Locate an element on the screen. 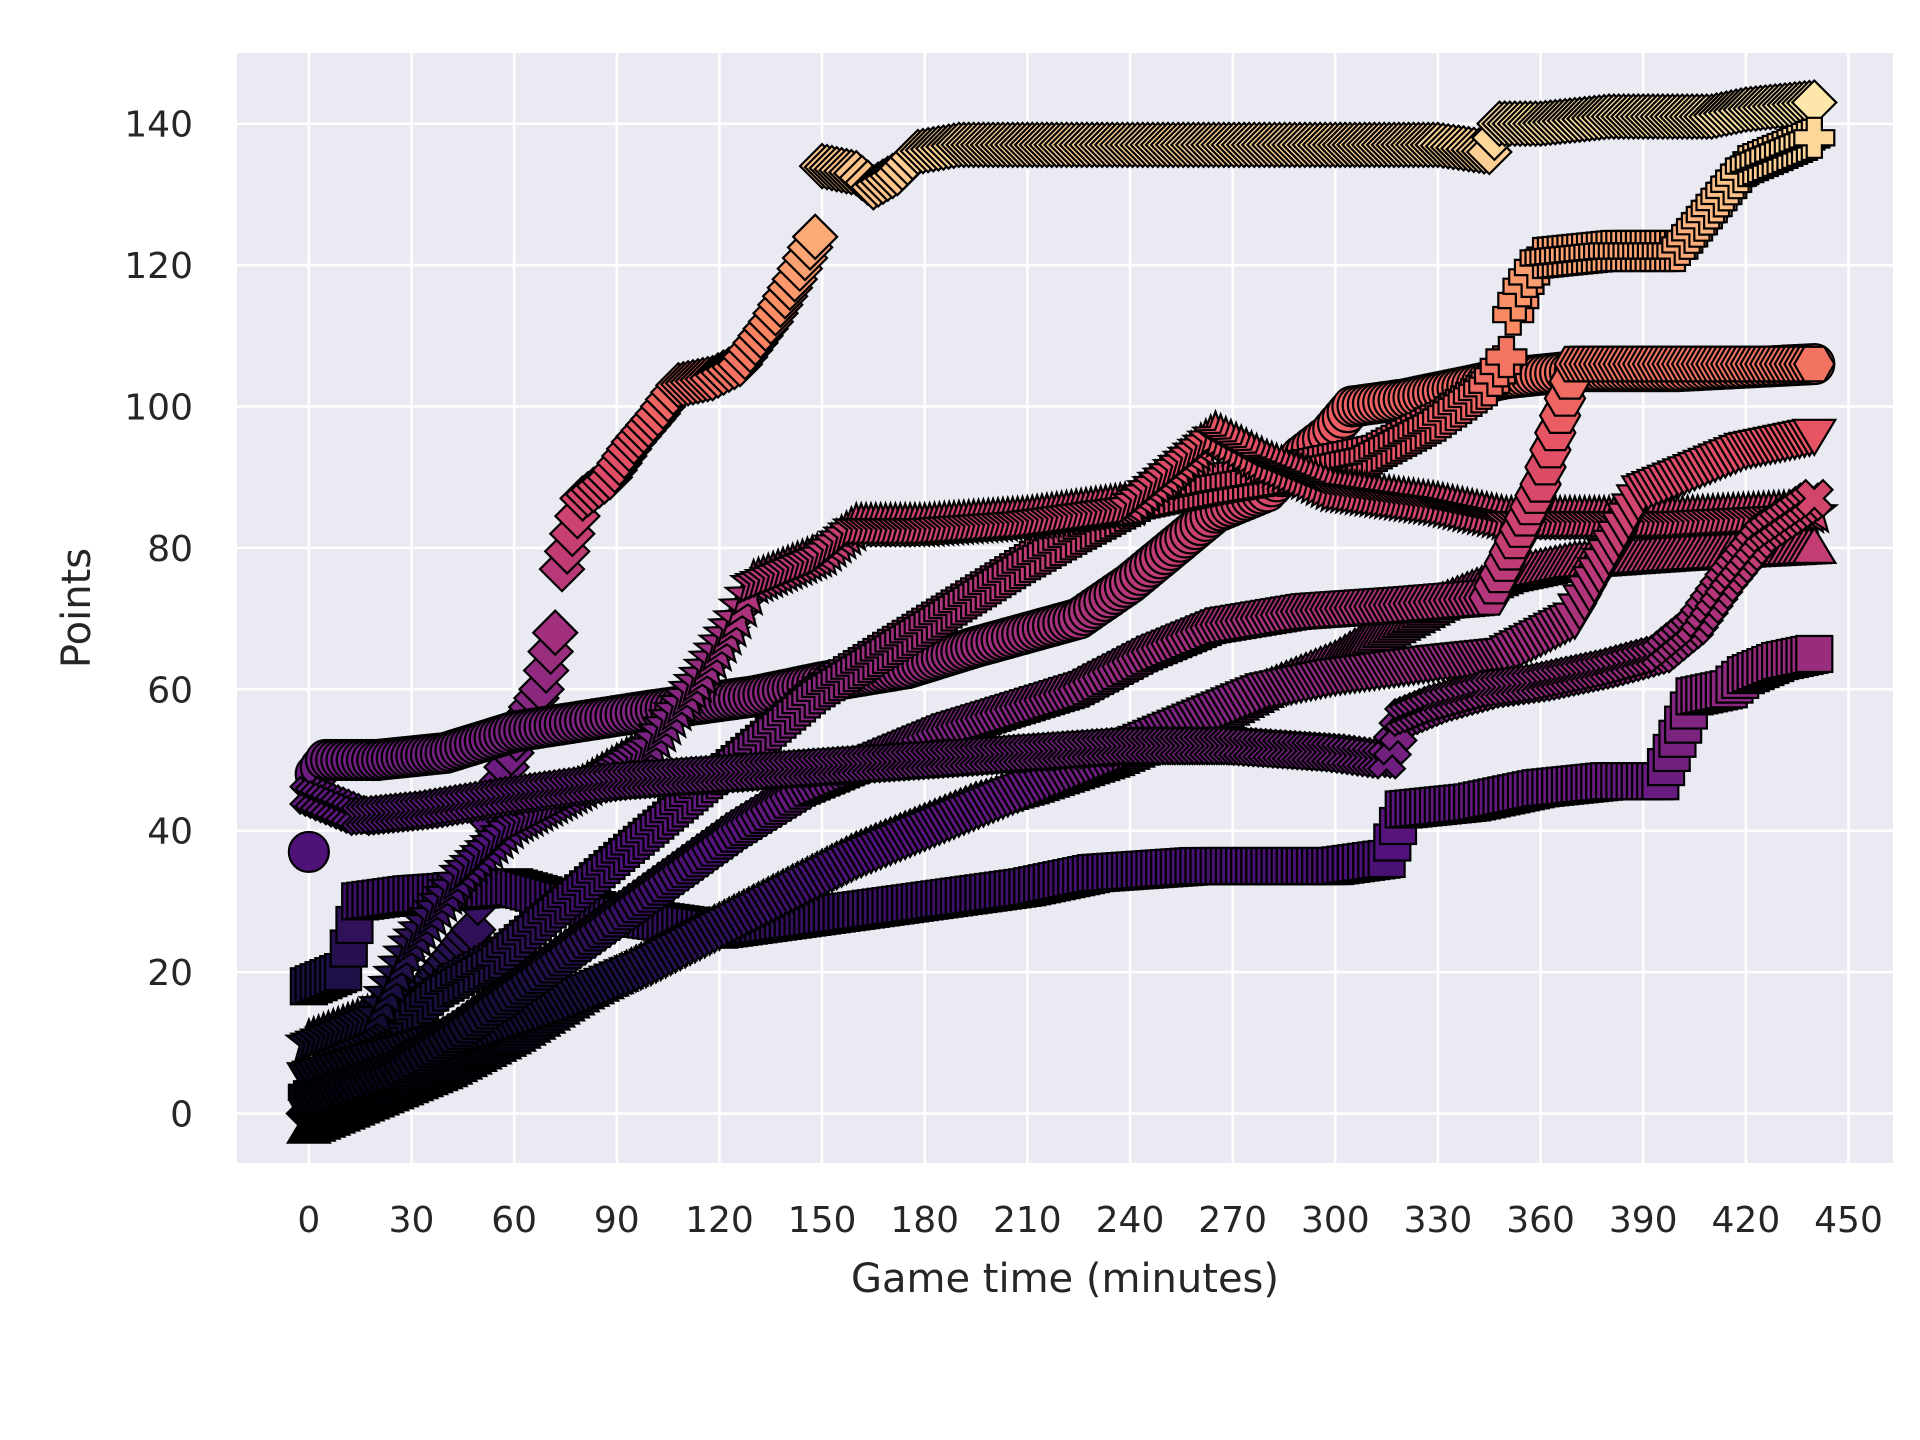 This screenshot has width=1920, height=1440. x-tick-label: 330 is located at coordinates (1438, 1220).